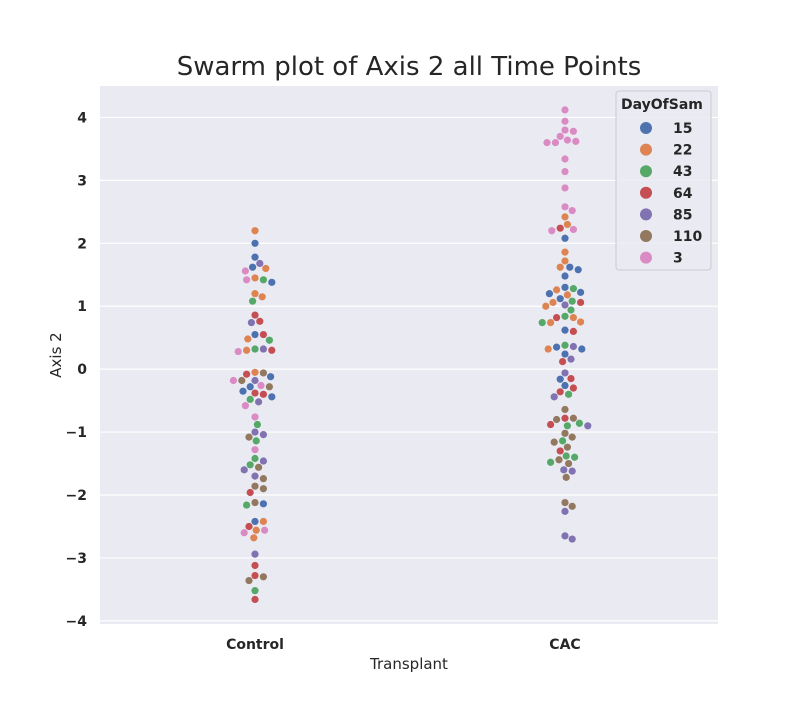 This screenshot has width=799, height=702. Describe the element at coordinates (678, 259) in the screenshot. I see `legend-label: 3` at that location.